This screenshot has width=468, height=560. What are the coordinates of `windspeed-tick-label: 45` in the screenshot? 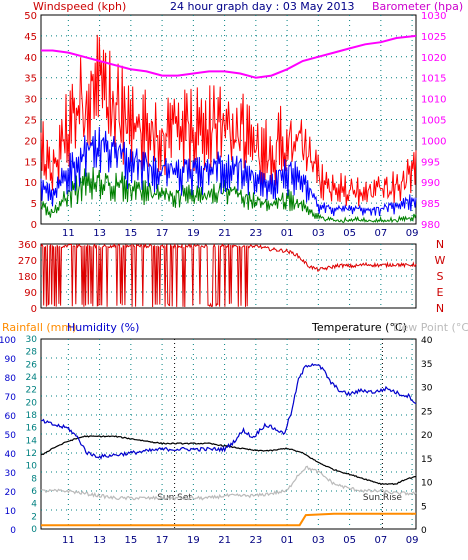 It's located at (30, 37).